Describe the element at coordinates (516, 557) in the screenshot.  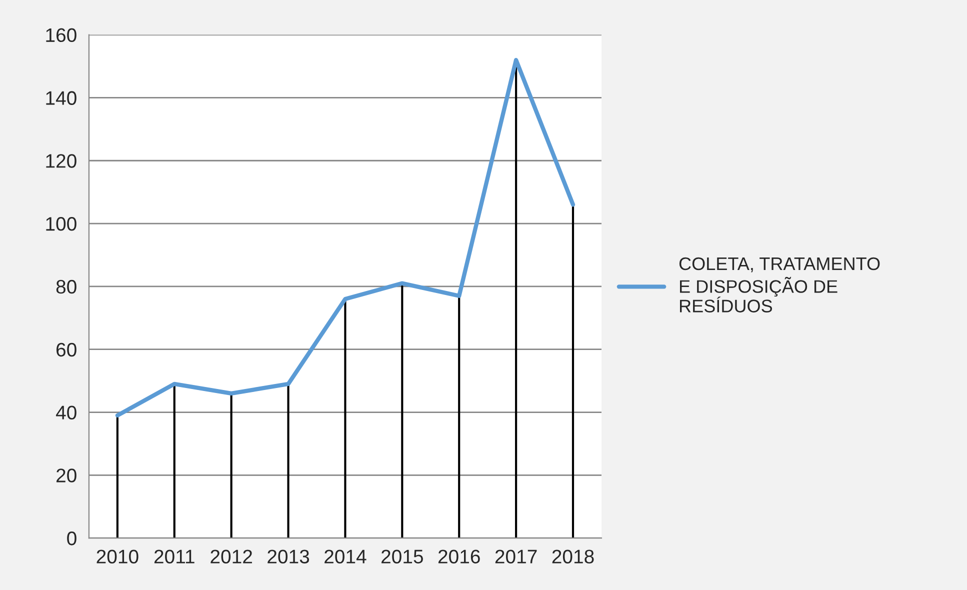
I see `x-tick-label: 2017` at that location.